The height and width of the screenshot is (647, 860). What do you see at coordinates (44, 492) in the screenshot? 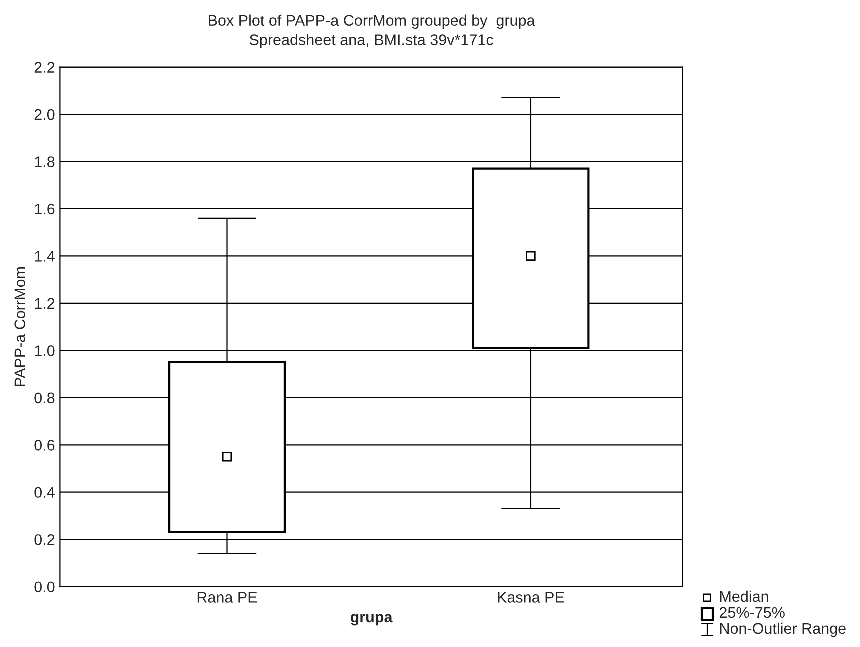
I see `y-tick-label: 0.4` at bounding box center [44, 492].